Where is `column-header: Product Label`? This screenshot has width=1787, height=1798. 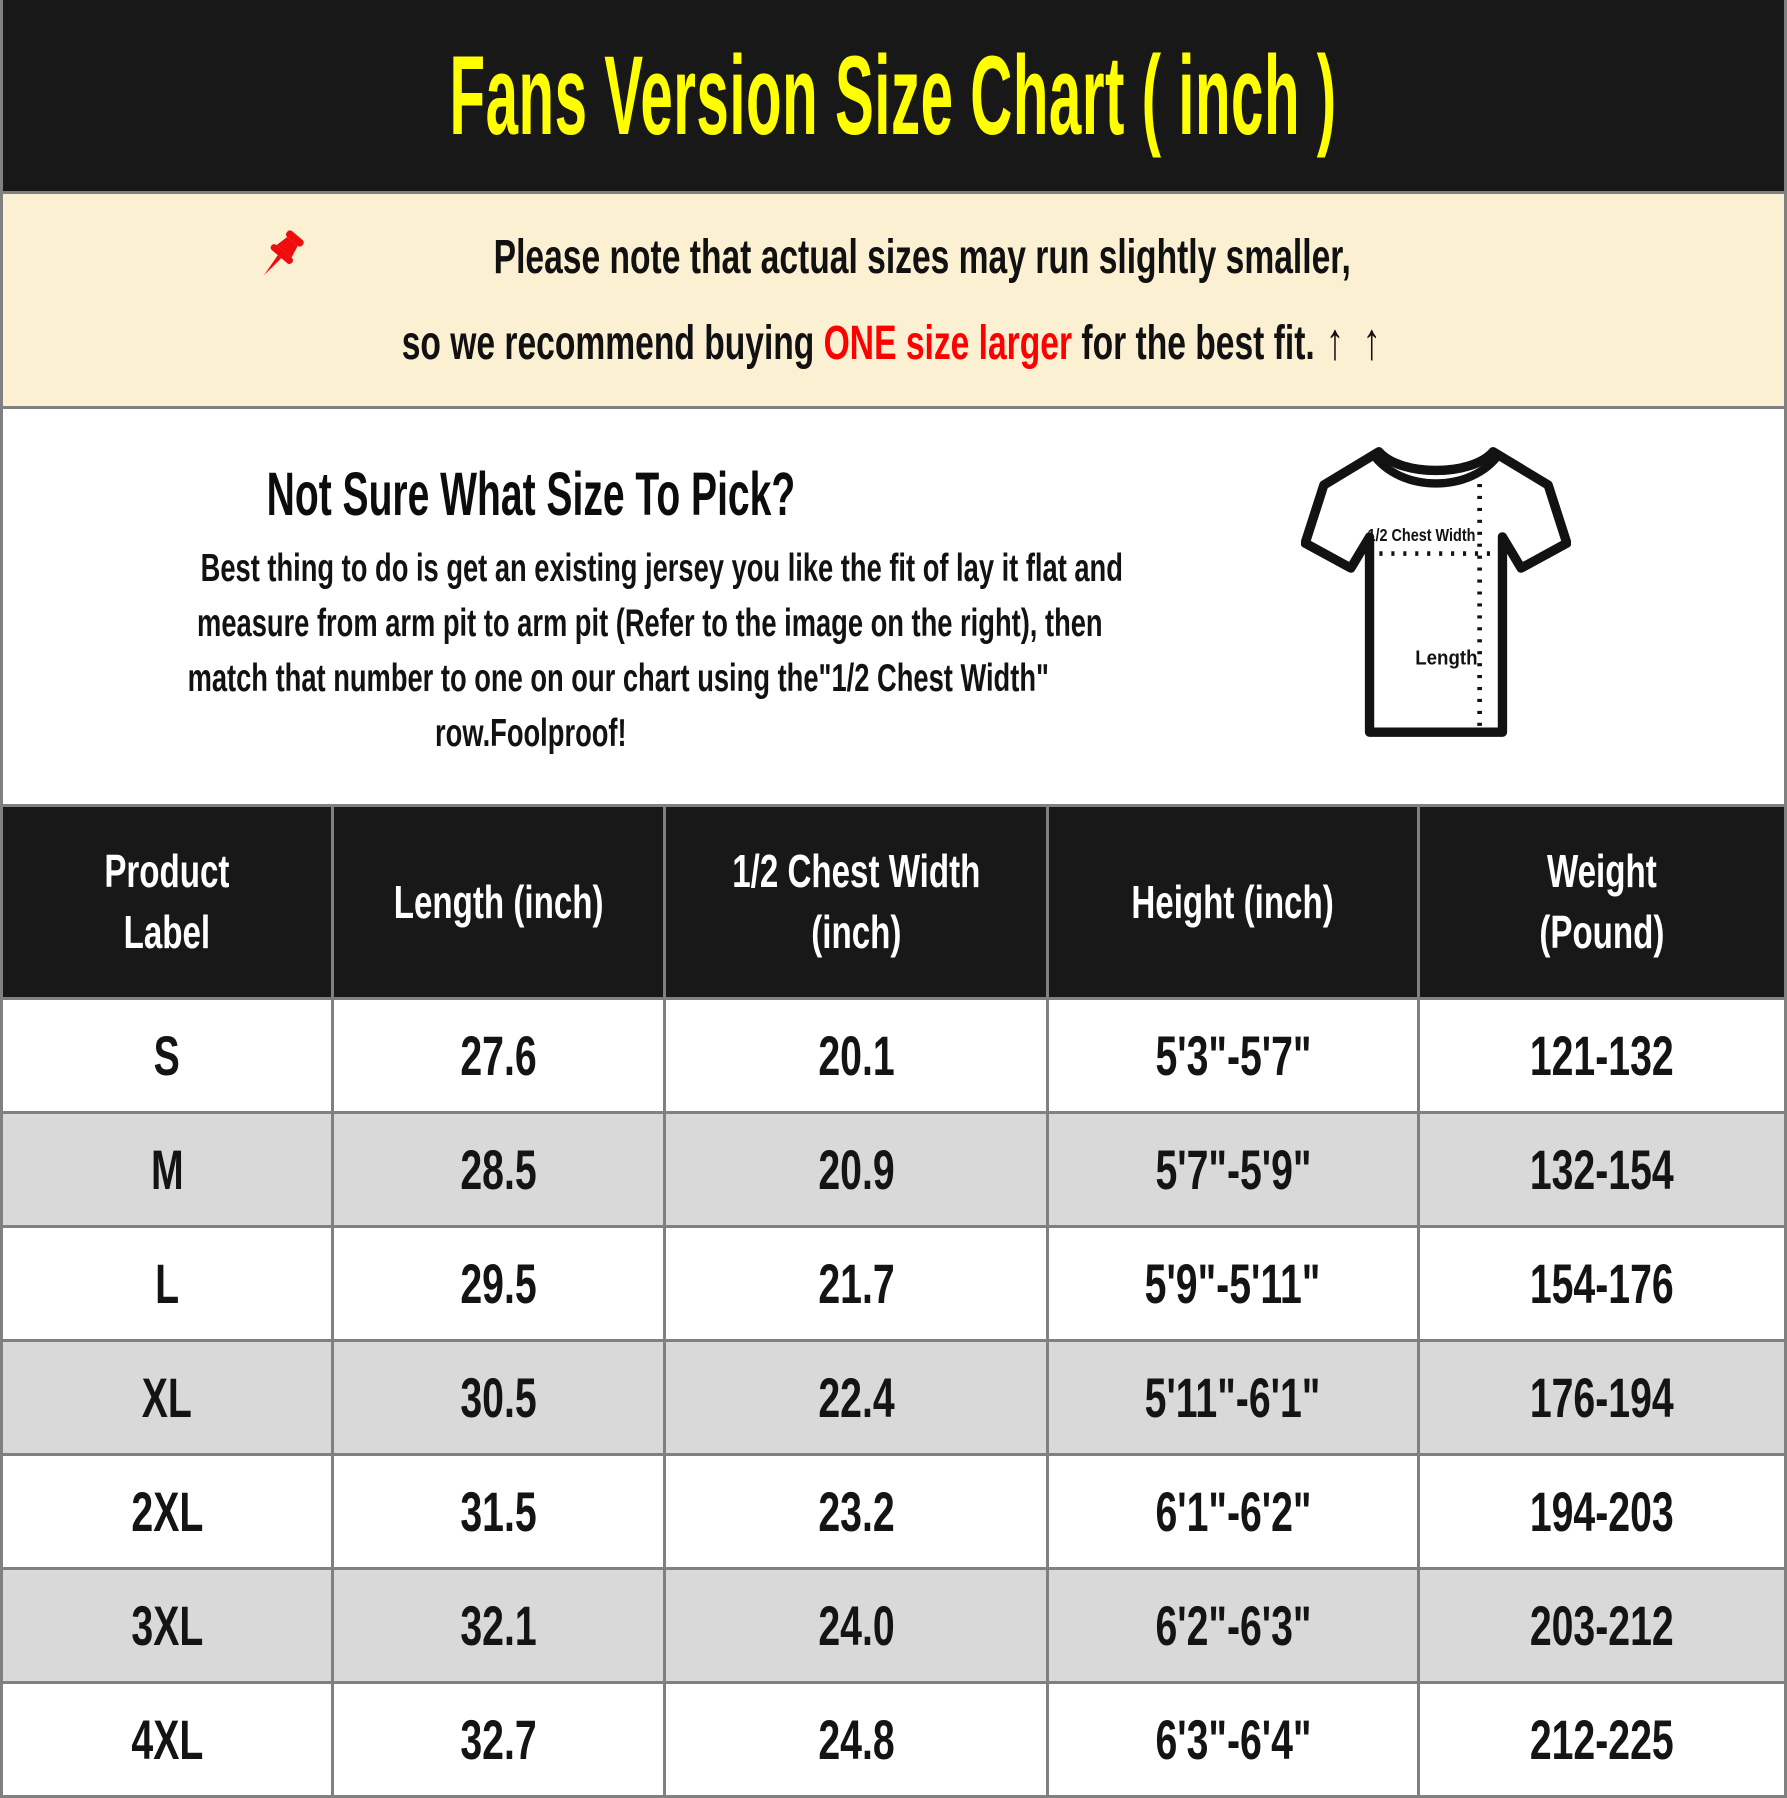 column-header: Product Label is located at coordinates (167, 902).